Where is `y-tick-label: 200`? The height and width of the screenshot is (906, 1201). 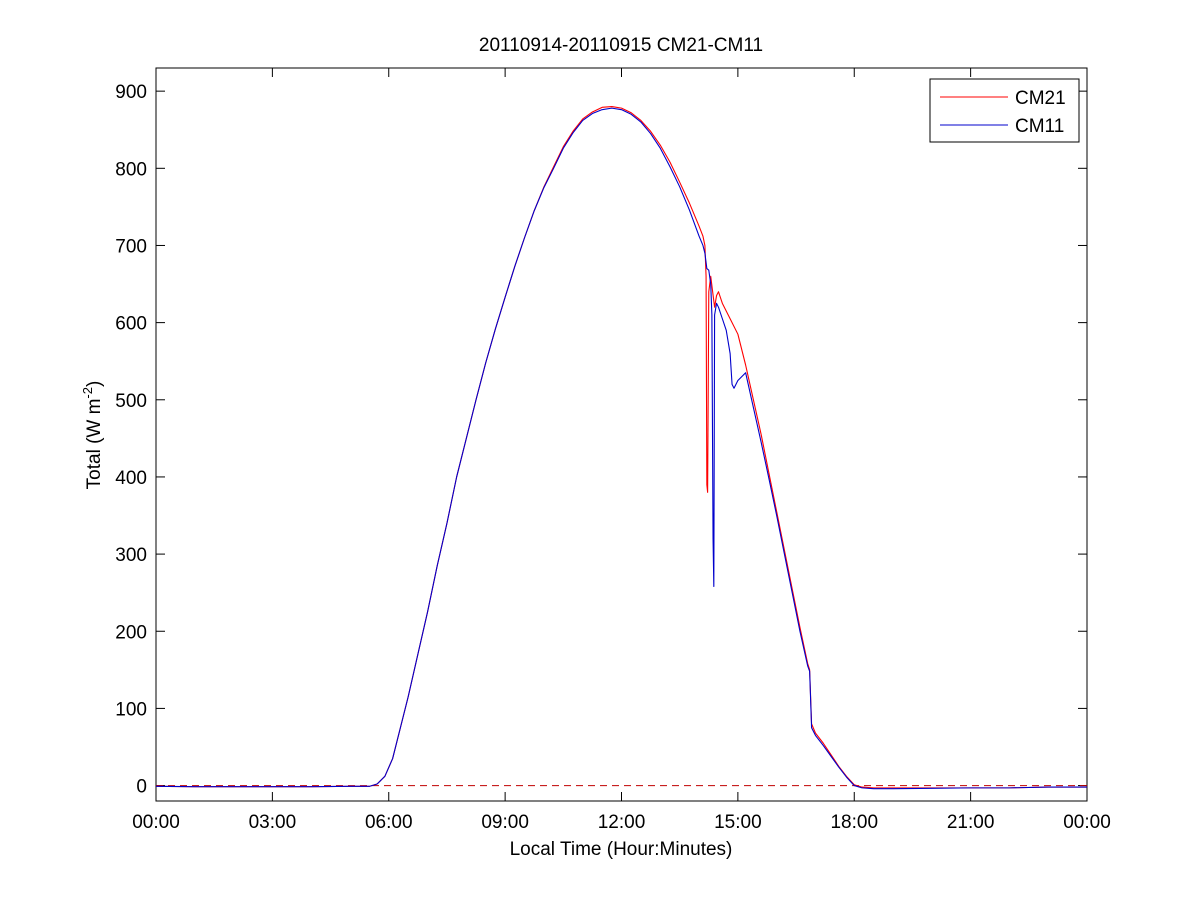
y-tick-label: 200 is located at coordinates (131, 632).